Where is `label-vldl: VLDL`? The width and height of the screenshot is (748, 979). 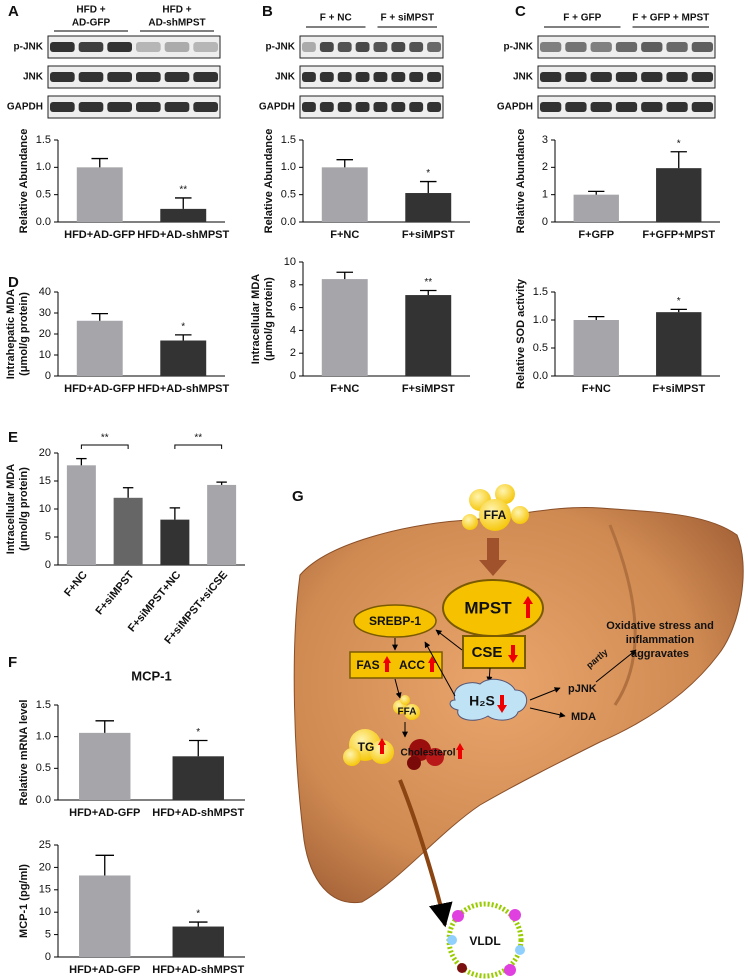 label-vldl: VLDL is located at coordinates (484, 941).